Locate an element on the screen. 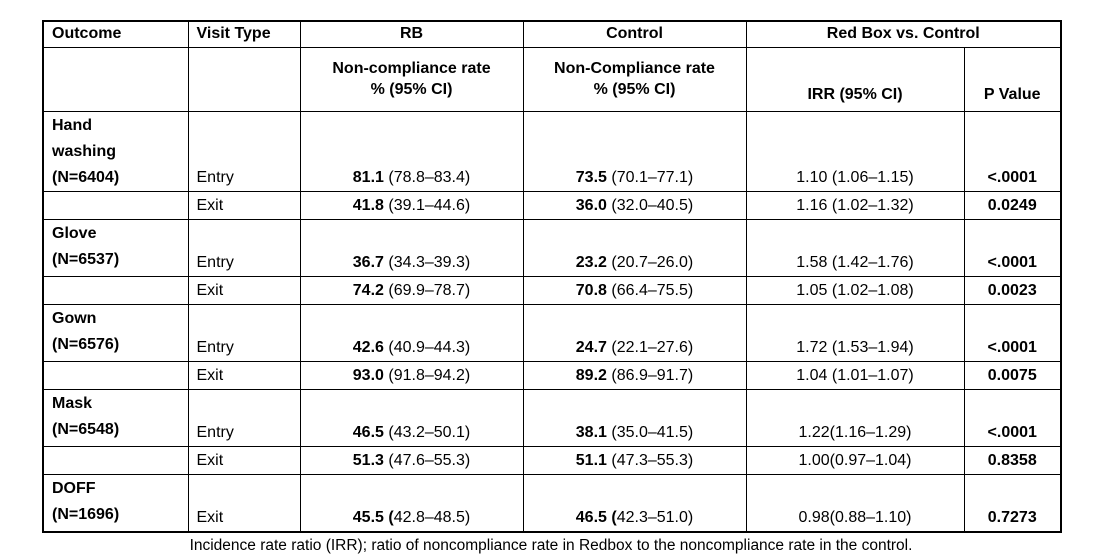 The height and width of the screenshot is (555, 1094). rb-rate-ci: (91.8–94.2) is located at coordinates (427, 376).